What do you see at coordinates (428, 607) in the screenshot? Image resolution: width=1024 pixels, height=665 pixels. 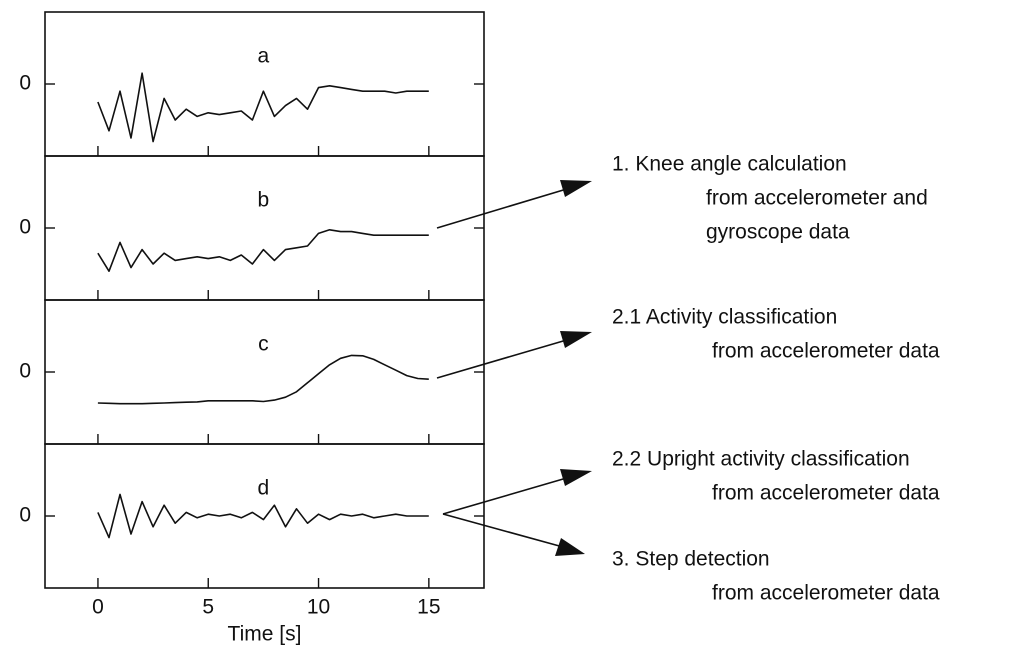 I see `x-tick-label: 15` at bounding box center [428, 607].